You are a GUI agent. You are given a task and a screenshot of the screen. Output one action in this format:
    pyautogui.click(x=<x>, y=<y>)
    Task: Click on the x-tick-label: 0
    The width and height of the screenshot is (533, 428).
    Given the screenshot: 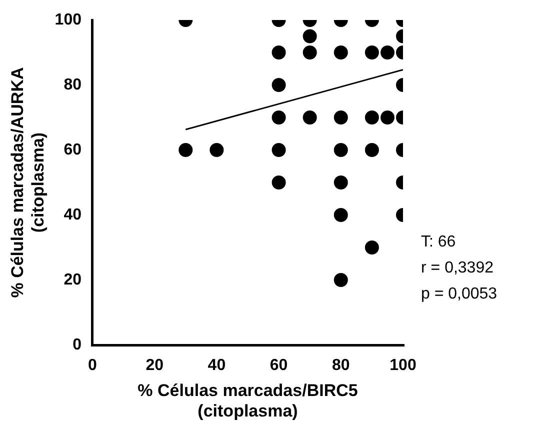 What is the action you would take?
    pyautogui.click(x=93, y=365)
    